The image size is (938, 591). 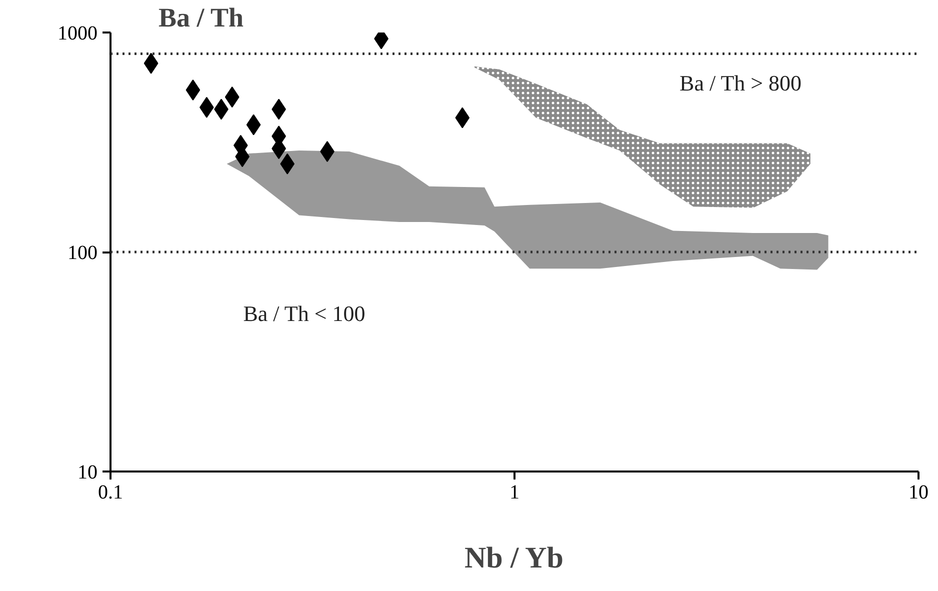 I want to click on x-tick-label: 1, so click(x=515, y=493).